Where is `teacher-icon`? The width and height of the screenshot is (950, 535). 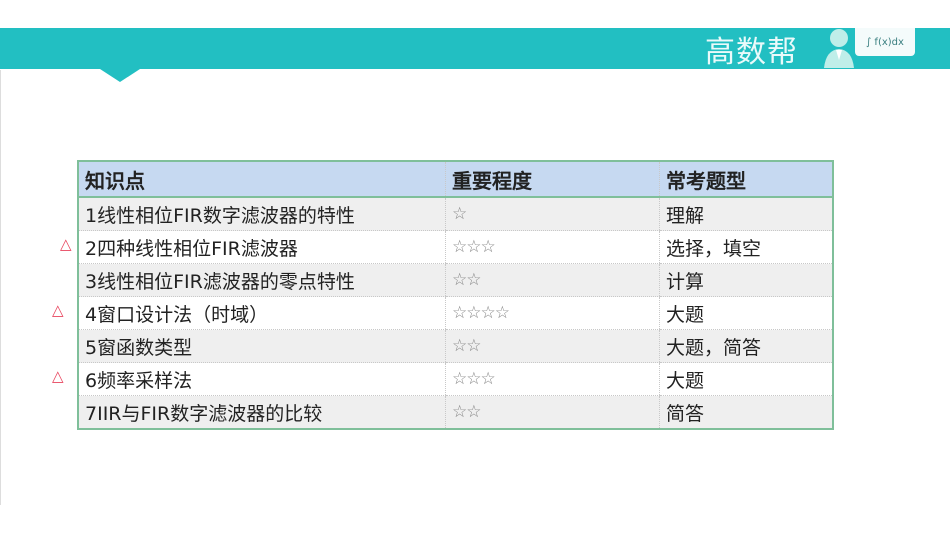 teacher-icon is located at coordinates (839, 48).